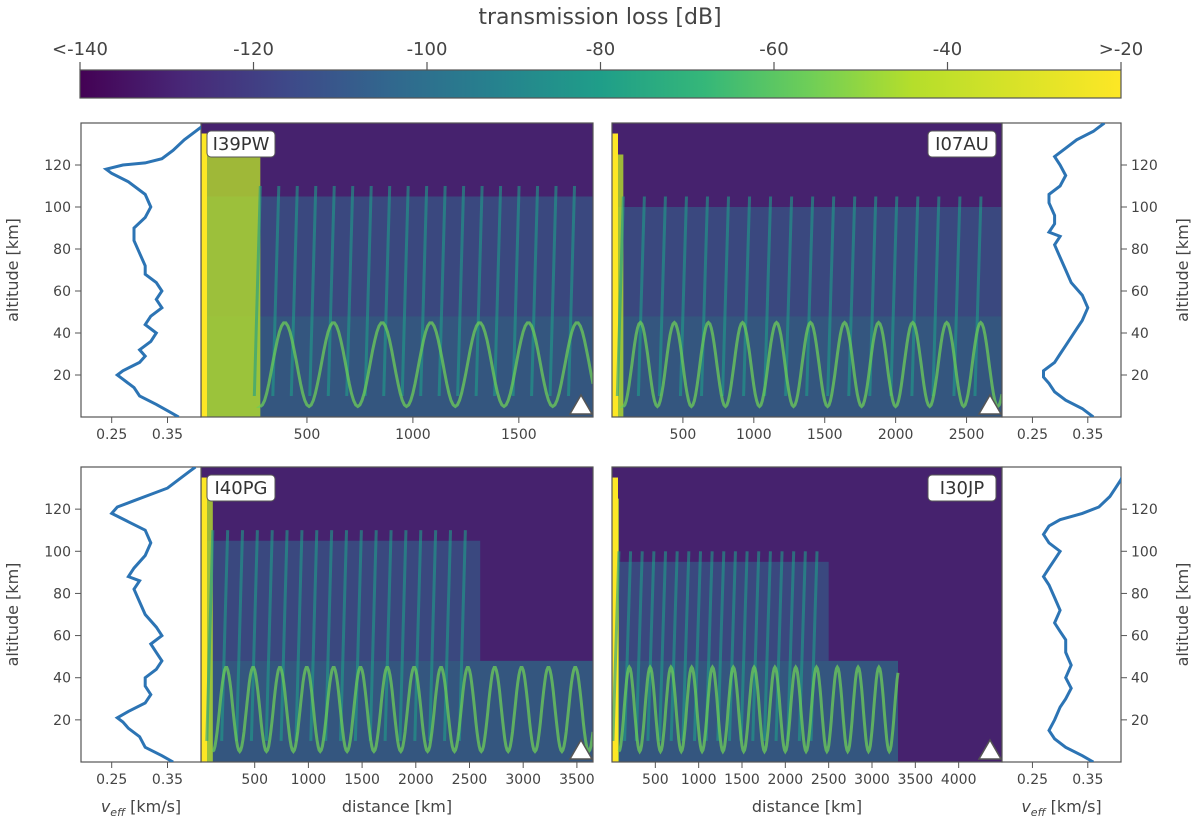  What do you see at coordinates (12, 270) in the screenshot?
I see `altitude-axis-label: altitude [km]` at bounding box center [12, 270].